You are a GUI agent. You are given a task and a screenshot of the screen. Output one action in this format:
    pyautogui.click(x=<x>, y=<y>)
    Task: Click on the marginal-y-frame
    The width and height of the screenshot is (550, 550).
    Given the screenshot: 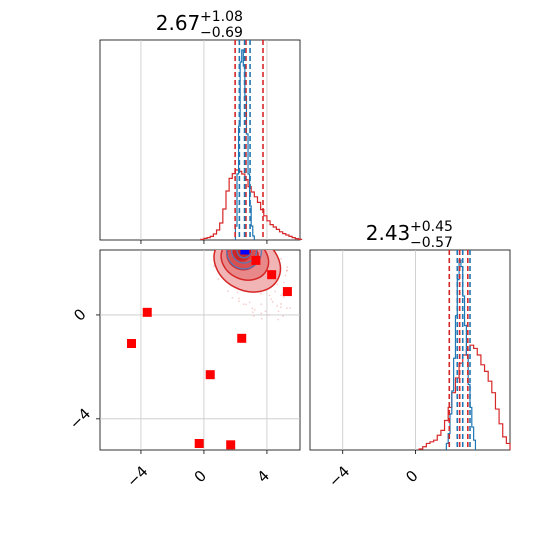 What is the action you would take?
    pyautogui.click(x=410, y=350)
    